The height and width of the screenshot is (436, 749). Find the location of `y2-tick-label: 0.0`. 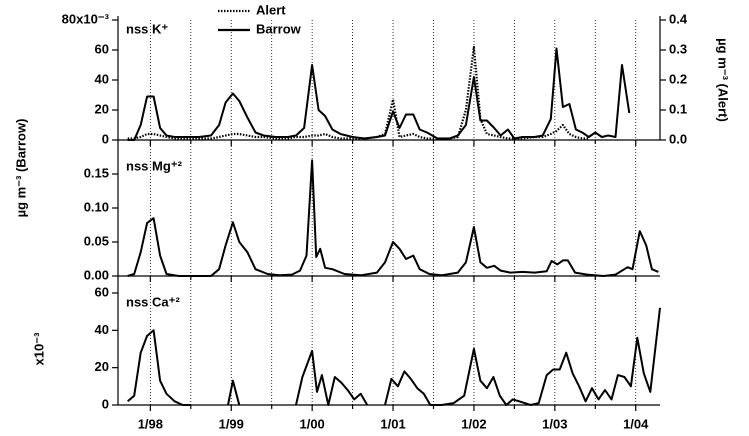

y2-tick-label: 0.0 is located at coordinates (678, 138).